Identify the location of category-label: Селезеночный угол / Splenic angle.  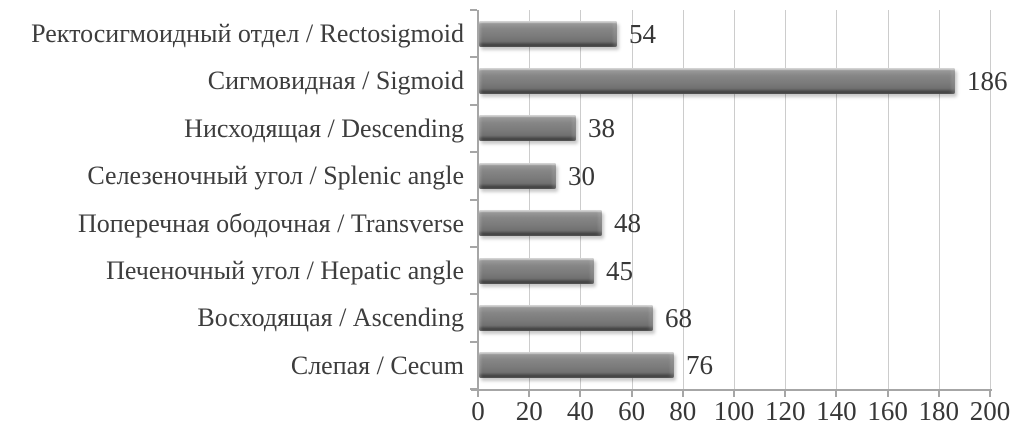
(275, 175).